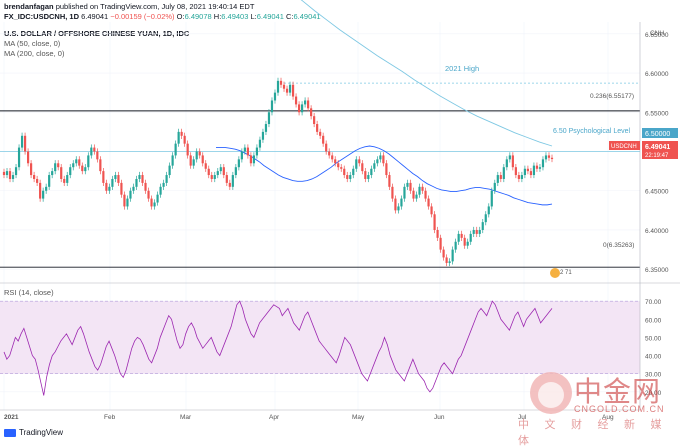 The image size is (680, 448). Describe the element at coordinates (657, 134) in the screenshot. I see `psych-level-tag-text: 6.50000` at that location.